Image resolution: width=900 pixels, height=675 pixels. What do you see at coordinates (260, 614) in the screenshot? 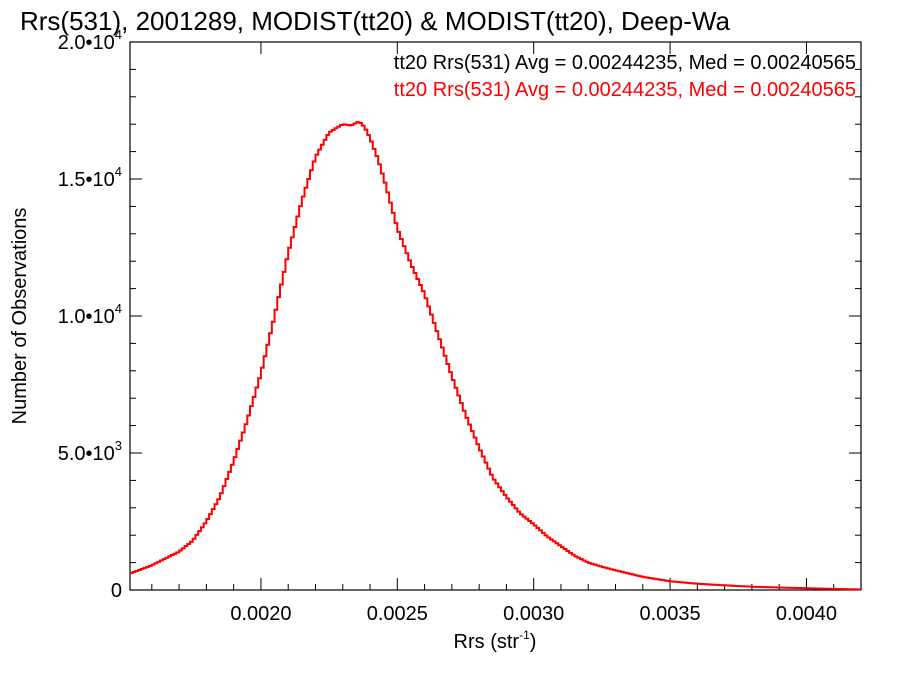
I see `x-tick-label: 0.0020` at bounding box center [260, 614].